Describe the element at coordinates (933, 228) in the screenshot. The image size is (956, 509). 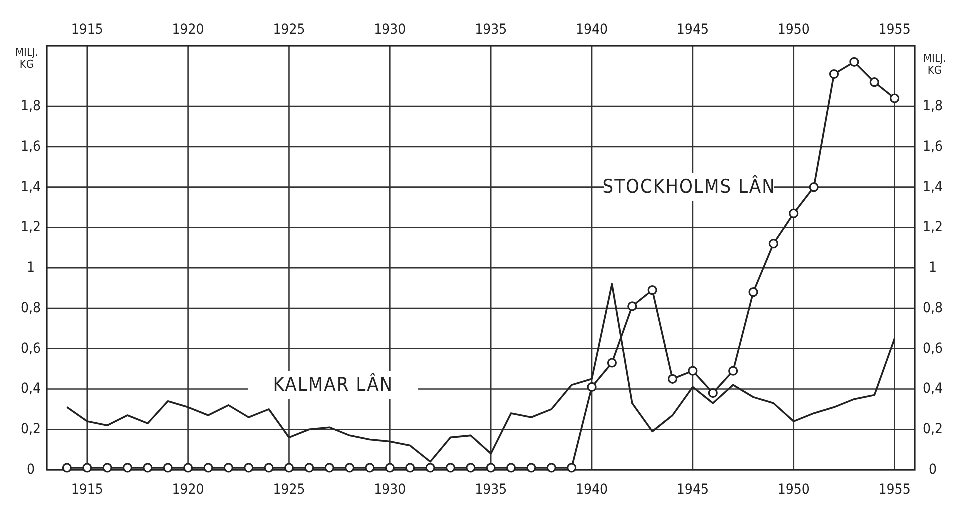
I see `y2-tick-label: 1,2` at that location.